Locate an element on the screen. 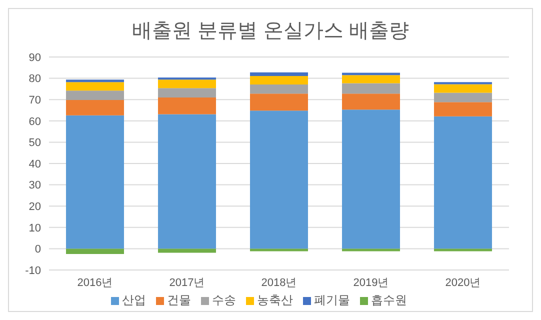 Image resolution: width=541 pixels, height=320 pixels. x-tick-label: 2016년 is located at coordinates (95, 282).